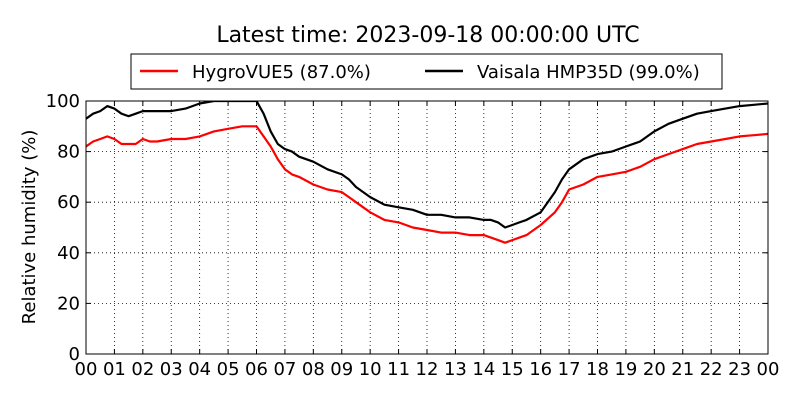 The height and width of the screenshot is (400, 800). I want to click on x-tick-label: 19, so click(625, 369).